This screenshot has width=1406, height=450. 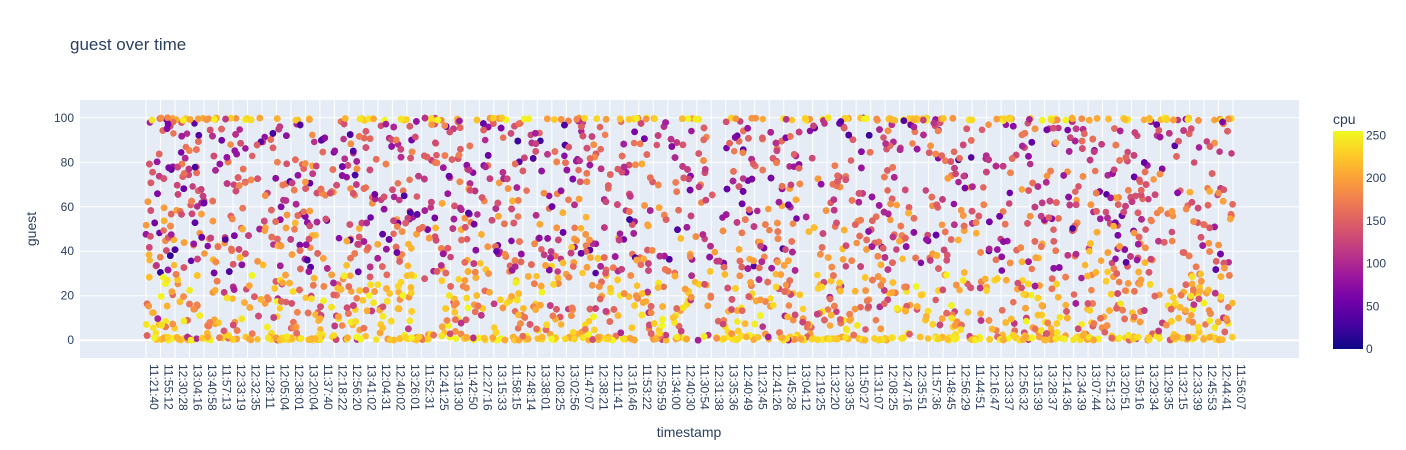 What do you see at coordinates (128, 44) in the screenshot?
I see `chart-title: guest over time` at bounding box center [128, 44].